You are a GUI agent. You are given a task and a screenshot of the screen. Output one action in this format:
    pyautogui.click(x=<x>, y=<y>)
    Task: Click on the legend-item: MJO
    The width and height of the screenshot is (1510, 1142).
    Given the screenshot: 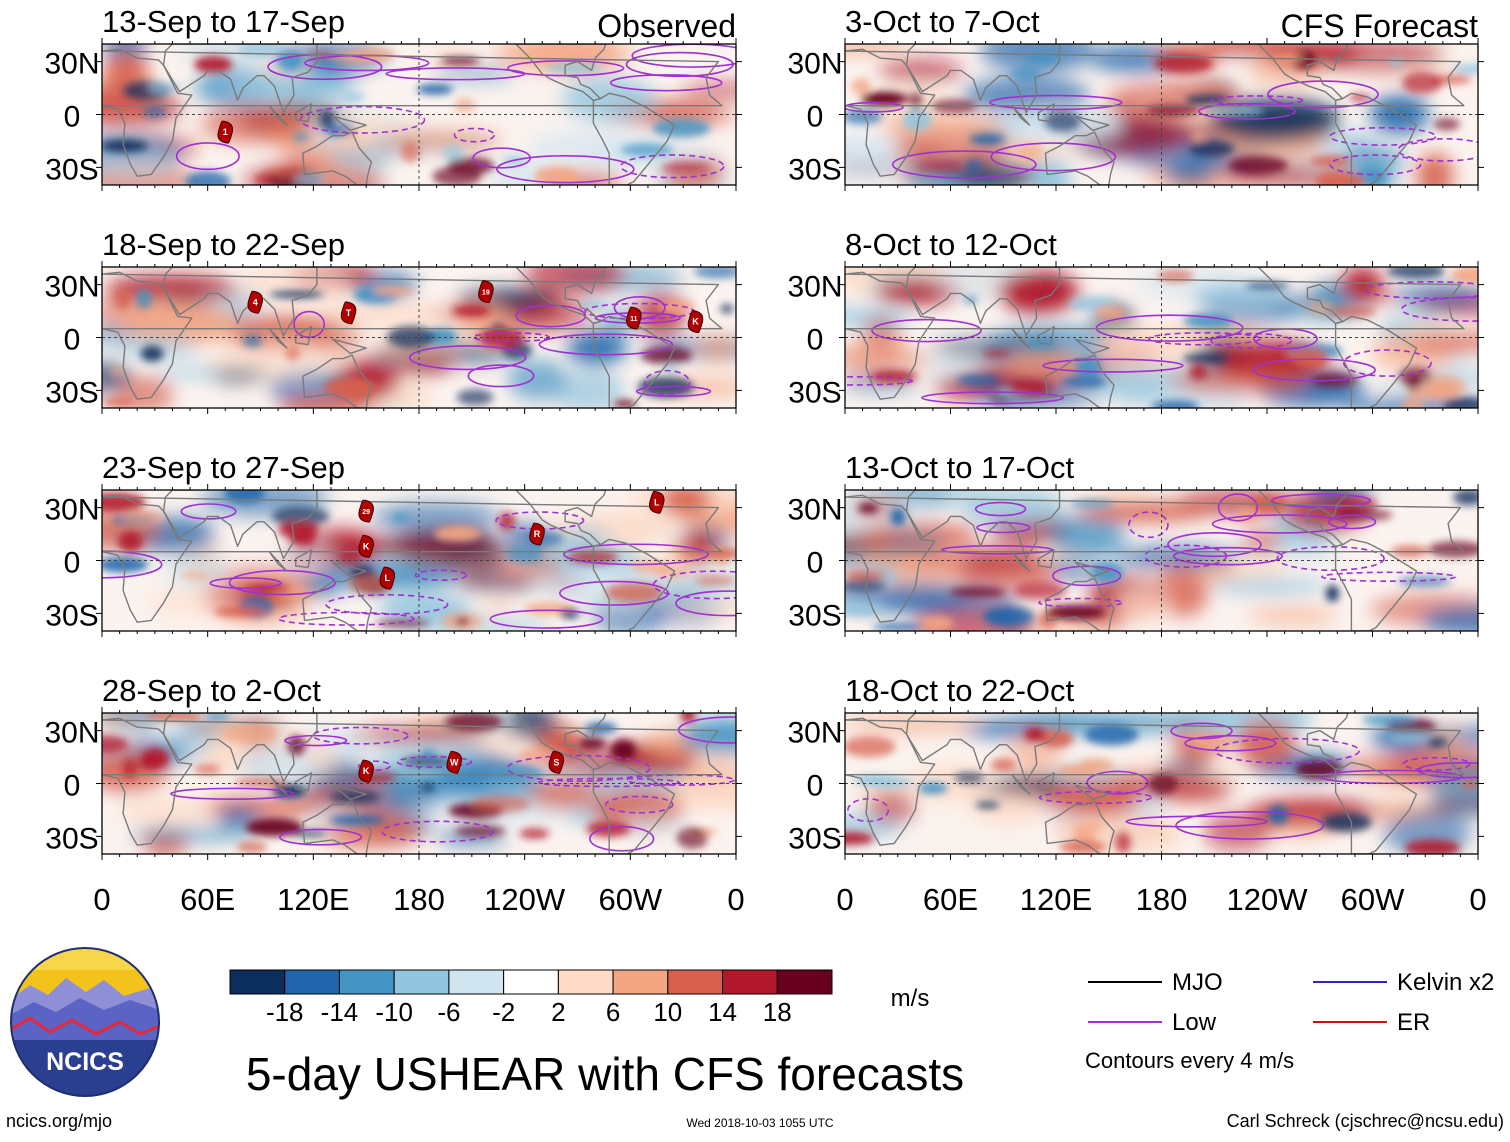 What is the action you would take?
    pyautogui.click(x=1155, y=982)
    